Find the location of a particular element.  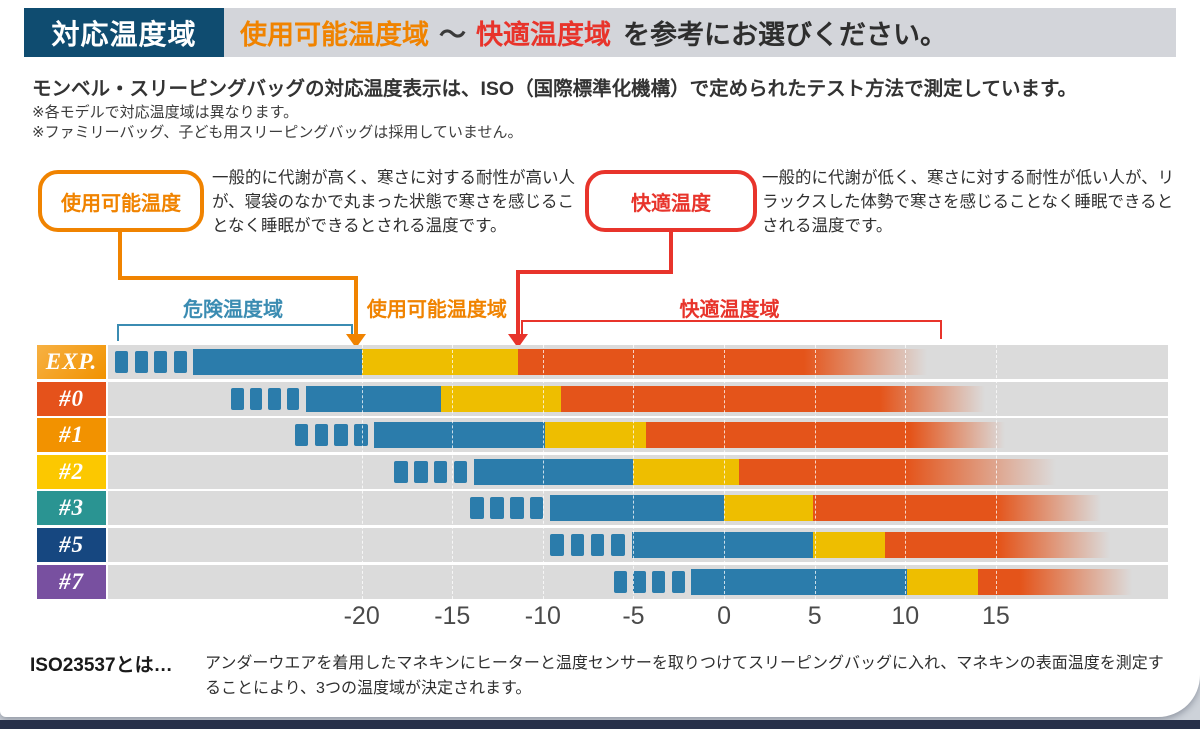

danger-zone-bracket is located at coordinates (235, 332).